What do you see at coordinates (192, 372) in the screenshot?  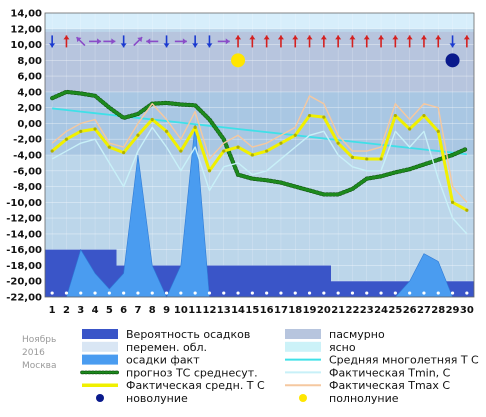 I see `legend-label: прогноз ТС среднесут.` at bounding box center [192, 372].